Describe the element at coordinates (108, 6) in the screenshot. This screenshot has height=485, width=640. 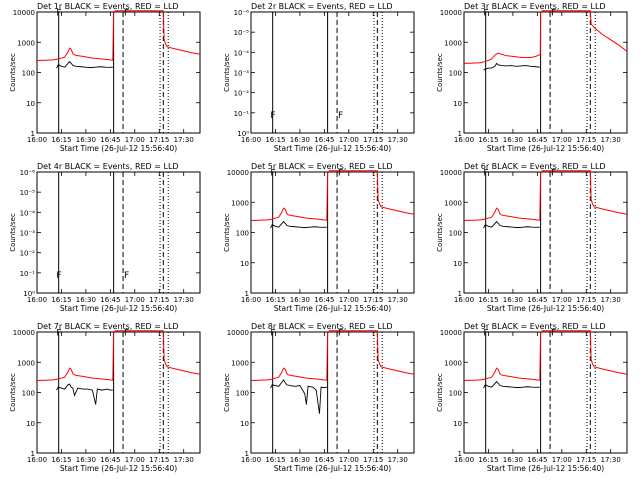
I see `plot-title: Det 1r BLACK = Events, RED = LLD` at that location.